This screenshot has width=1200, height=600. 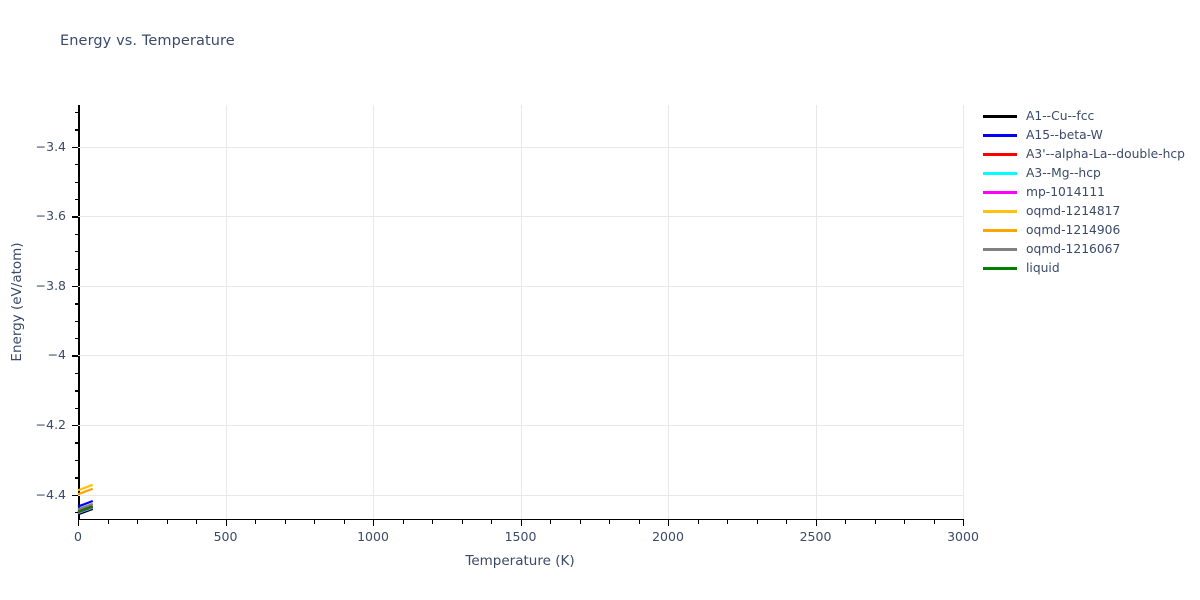 What do you see at coordinates (17, 302) in the screenshot?
I see `y-axis-title: Energy (eV/atom)` at bounding box center [17, 302].